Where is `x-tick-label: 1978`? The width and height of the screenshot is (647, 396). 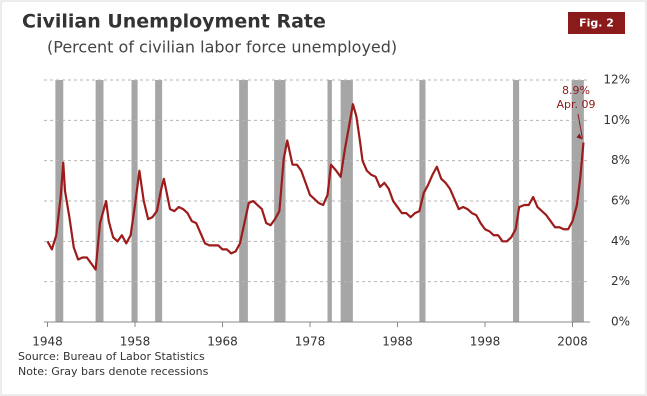
x-tick-label: 1978 is located at coordinates (310, 342).